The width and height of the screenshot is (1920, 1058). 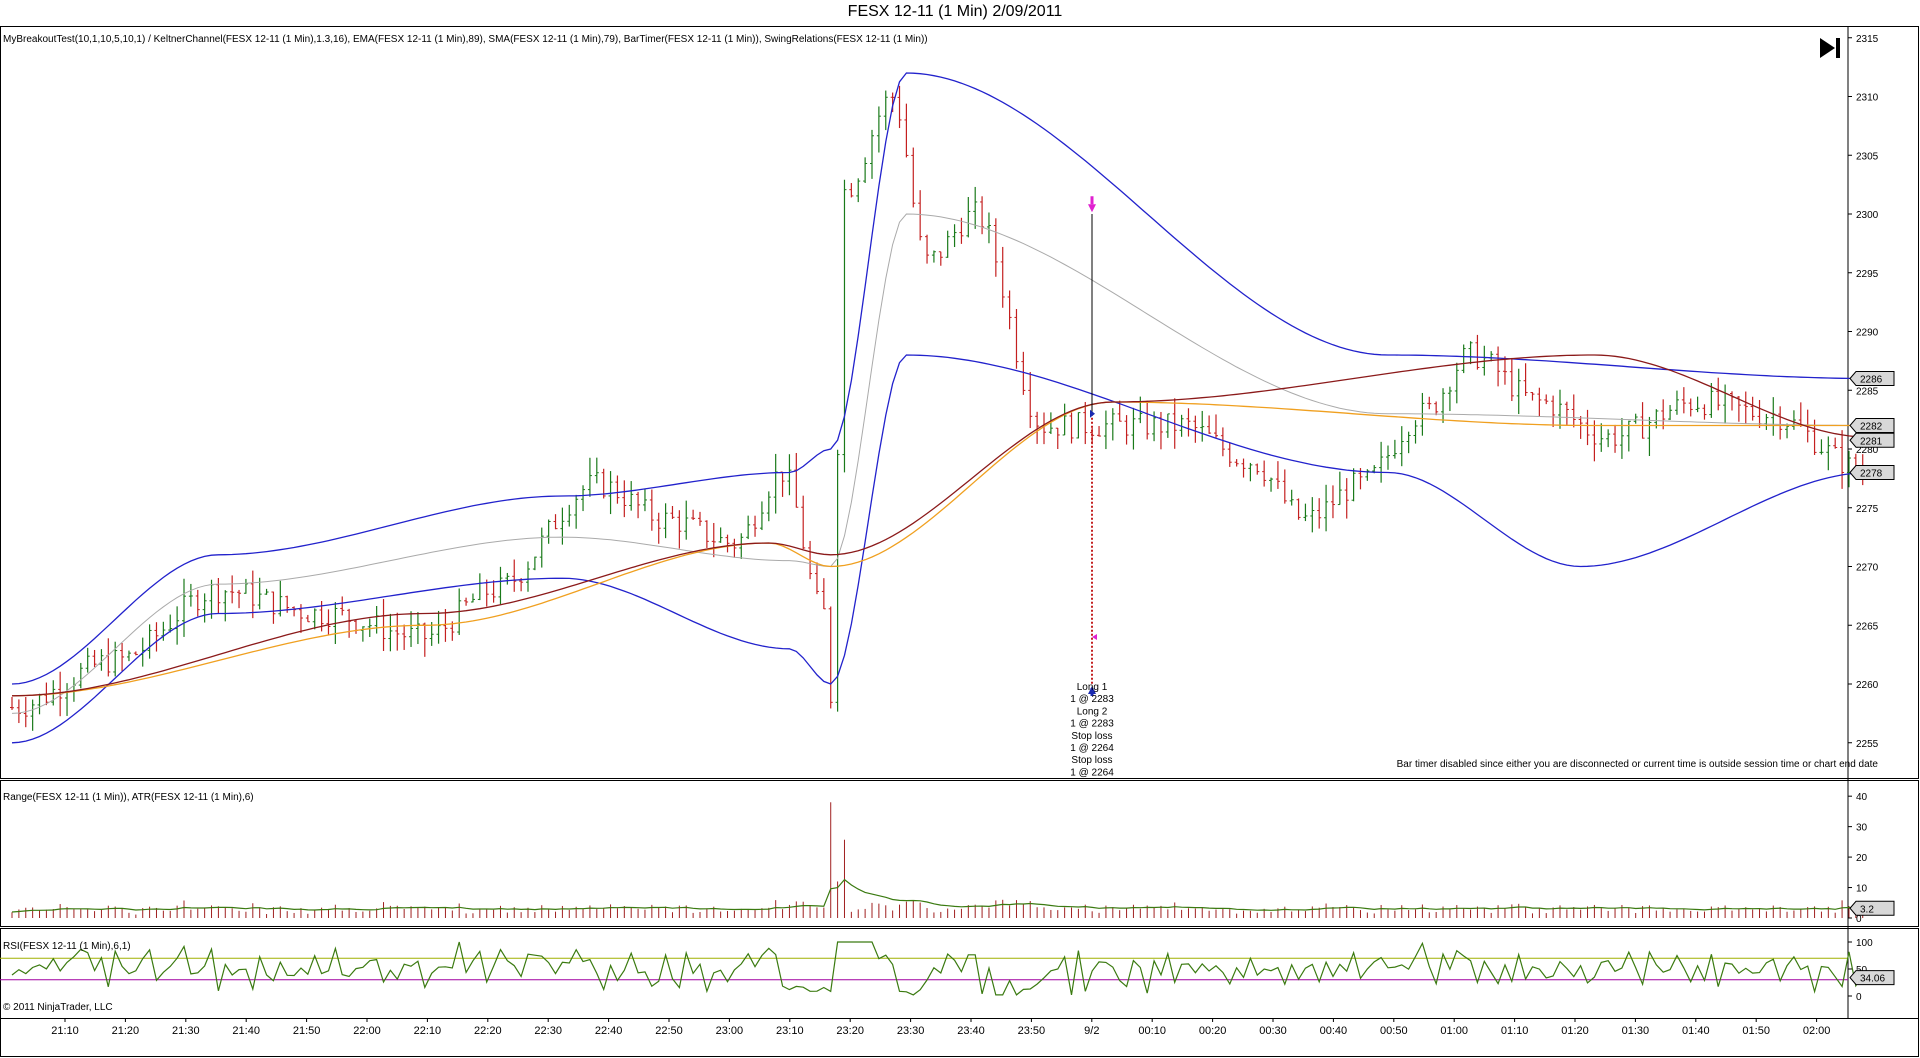 What do you see at coordinates (67, 946) in the screenshot?
I see `rsi-panel-label: RSI(FESX 12-11 (1 Min),6,1)` at bounding box center [67, 946].